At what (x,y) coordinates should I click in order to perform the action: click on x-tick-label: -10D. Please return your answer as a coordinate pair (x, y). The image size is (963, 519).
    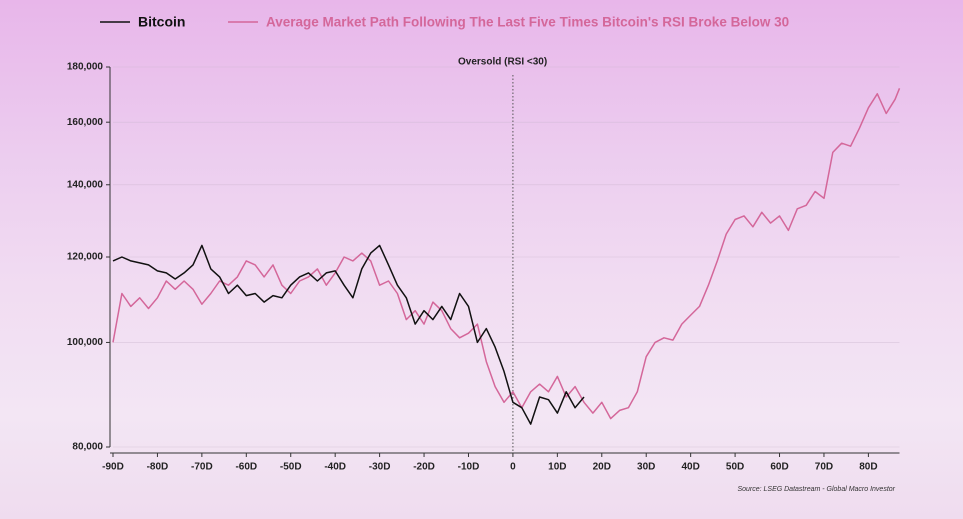
    Looking at the image, I should click on (469, 467).